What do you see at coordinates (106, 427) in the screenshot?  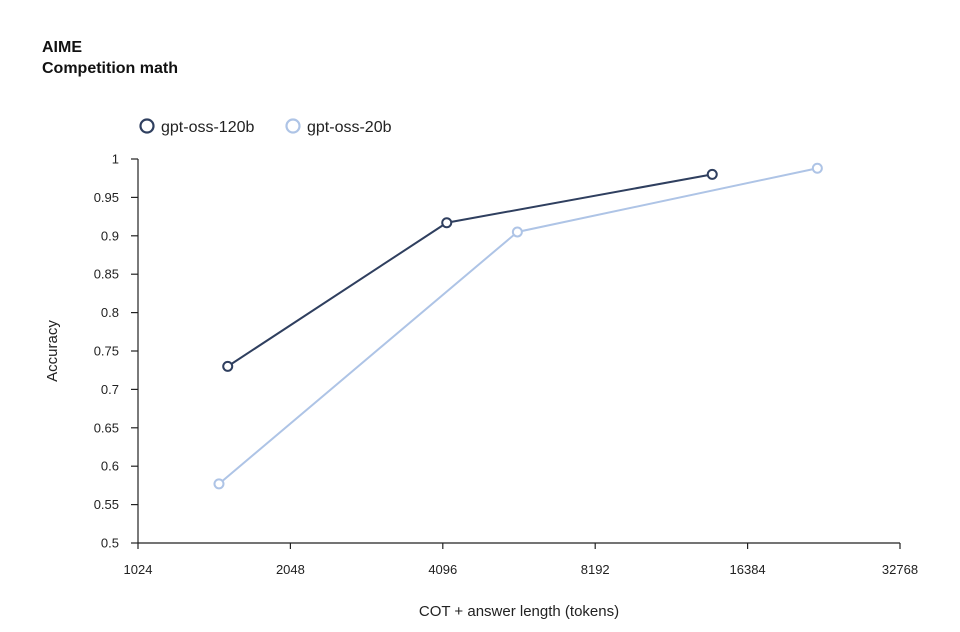 I see `y-tick-label: 0.65` at bounding box center [106, 427].